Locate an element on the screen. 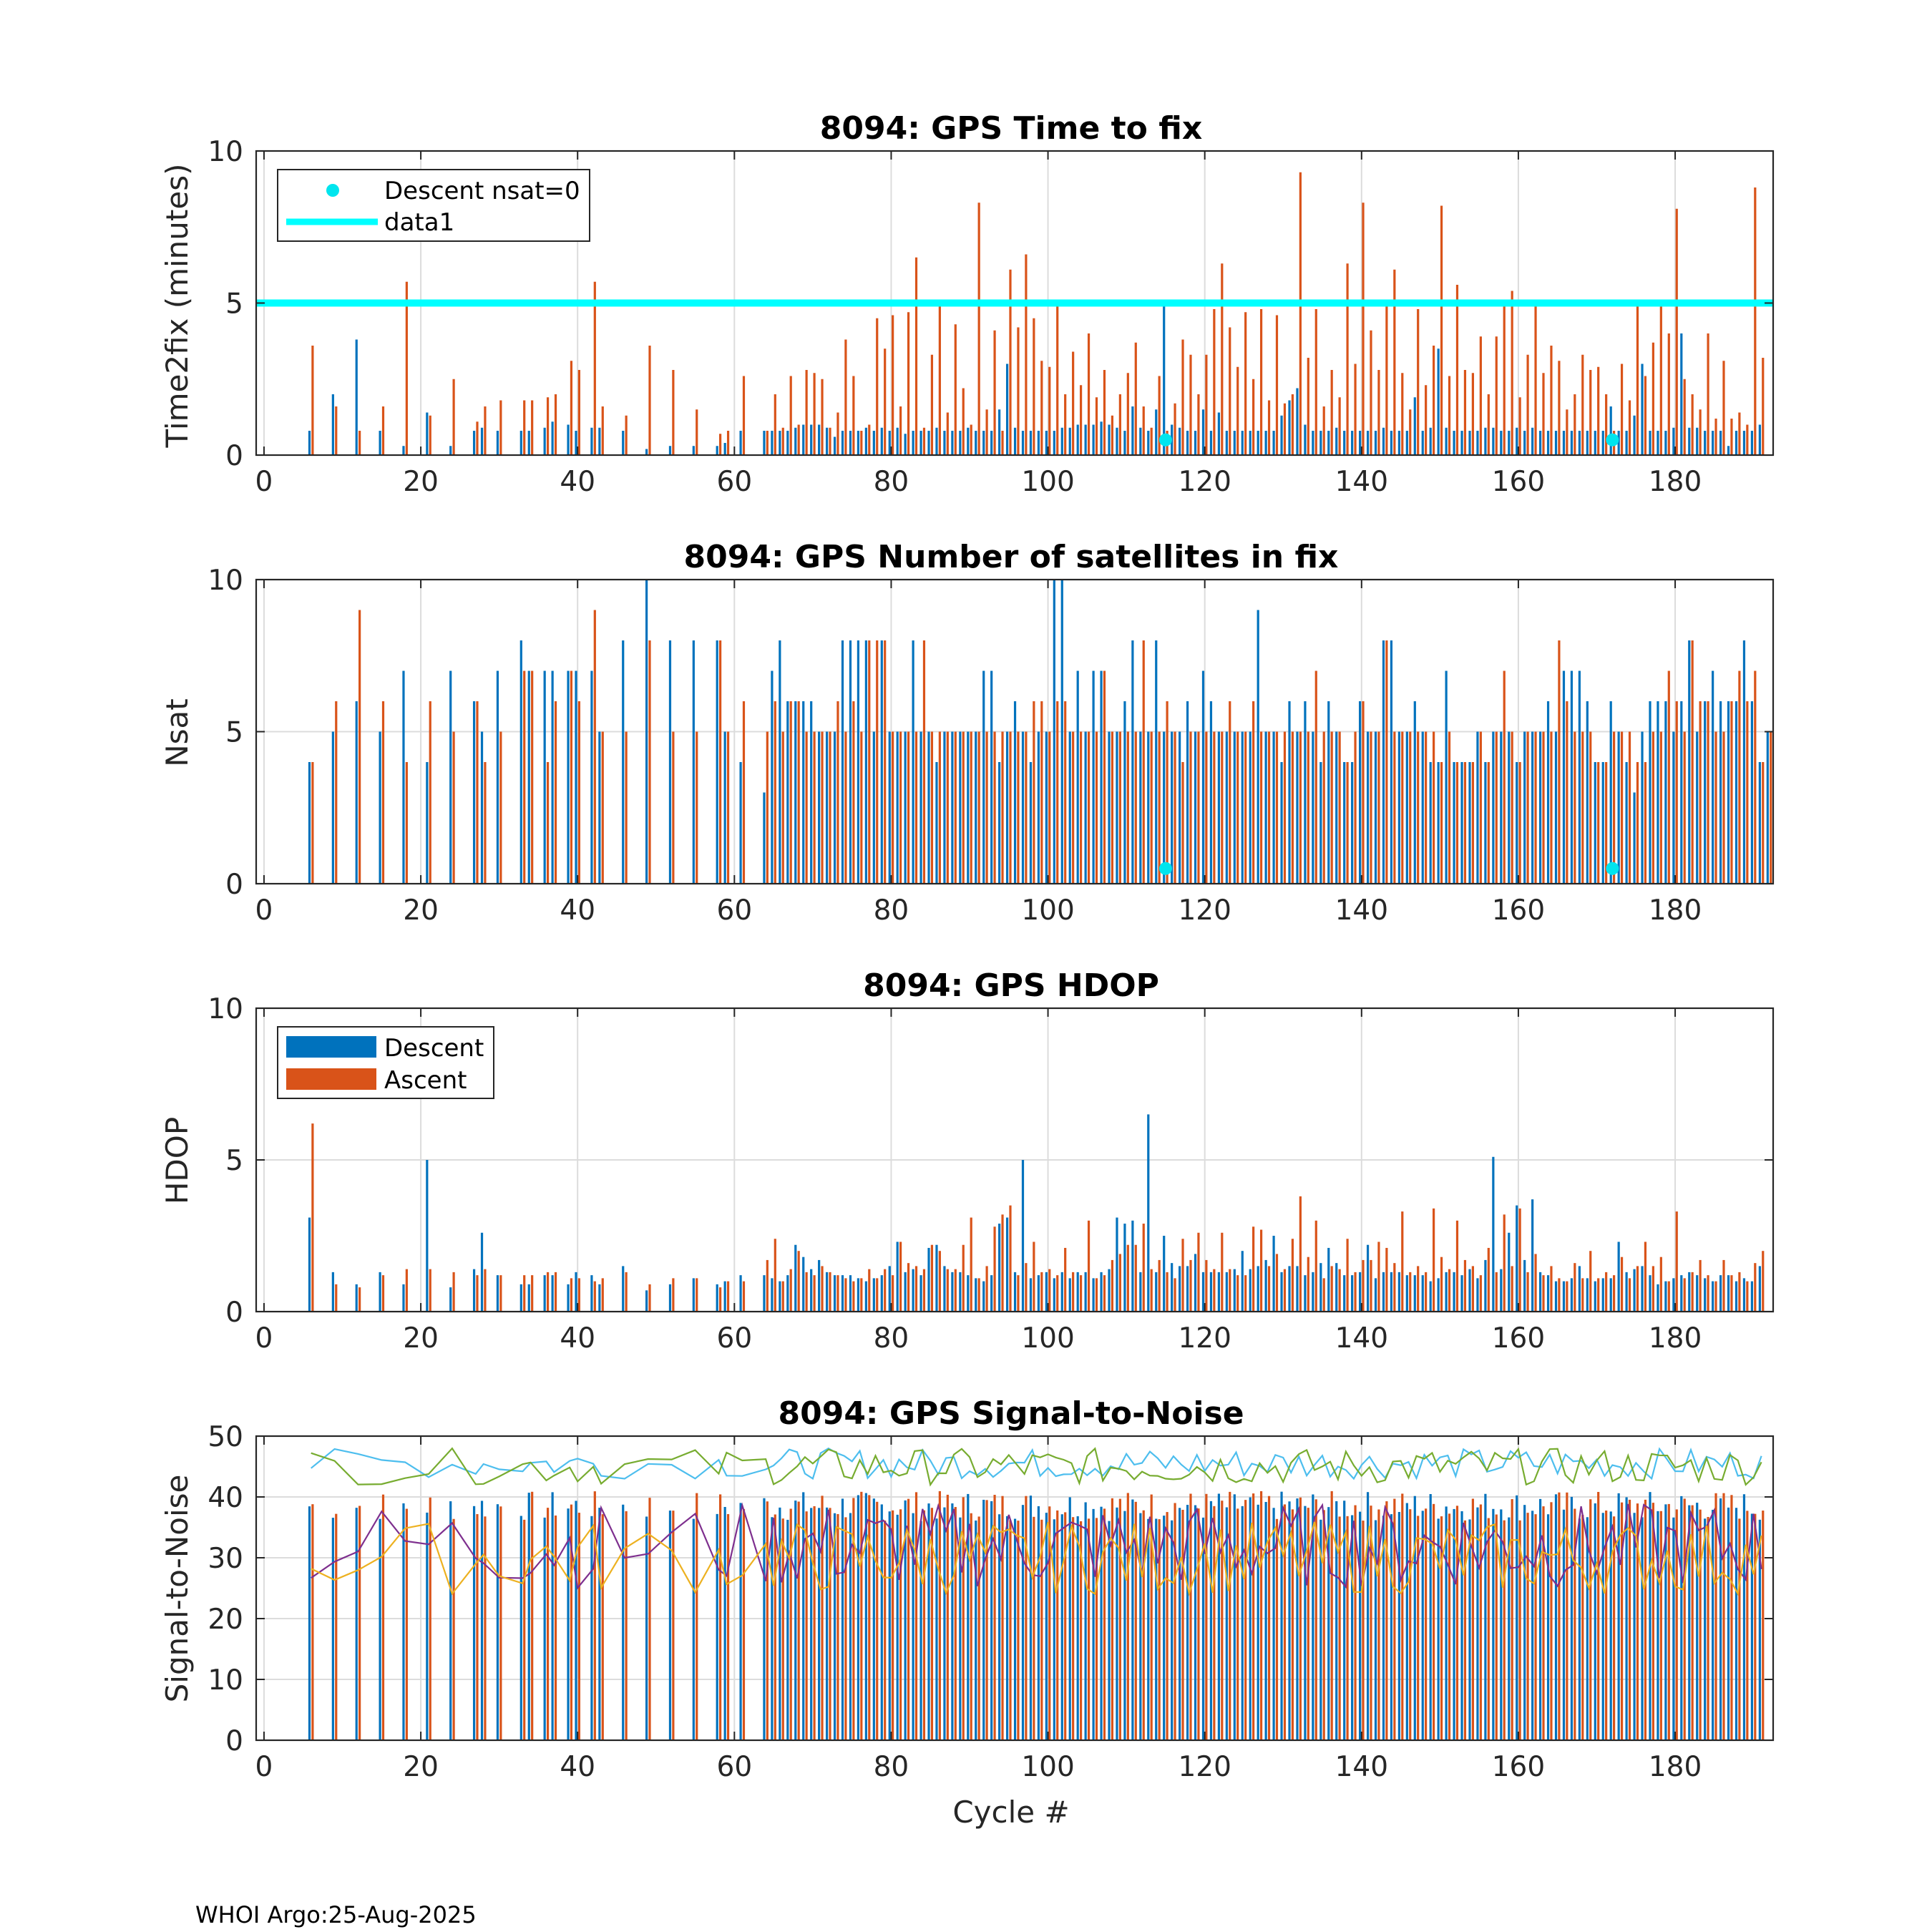  x-tick-label: 20 is located at coordinates (421, 1767).